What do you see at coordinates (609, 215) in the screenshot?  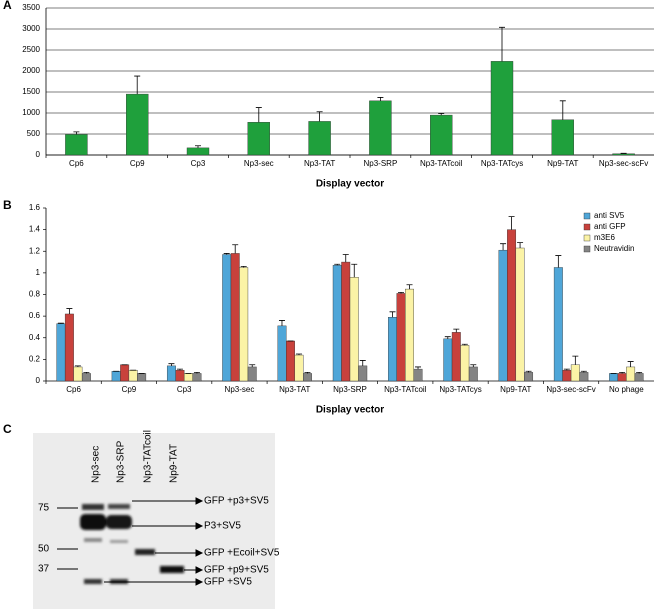 I see `legend-label: anti SV5` at bounding box center [609, 215].